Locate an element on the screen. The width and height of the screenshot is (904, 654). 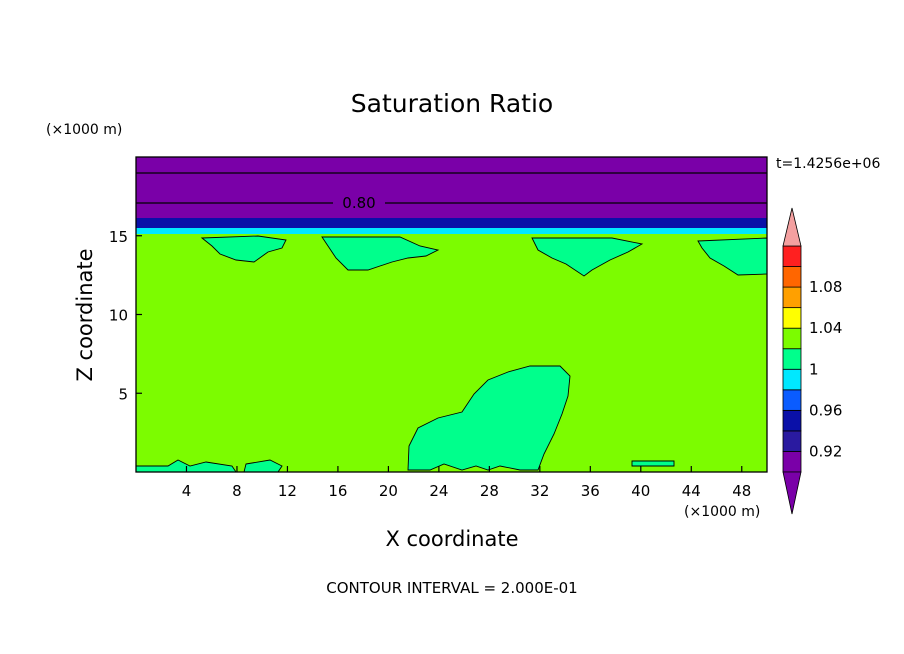
colorbar-over-arrow is located at coordinates (792, 227).